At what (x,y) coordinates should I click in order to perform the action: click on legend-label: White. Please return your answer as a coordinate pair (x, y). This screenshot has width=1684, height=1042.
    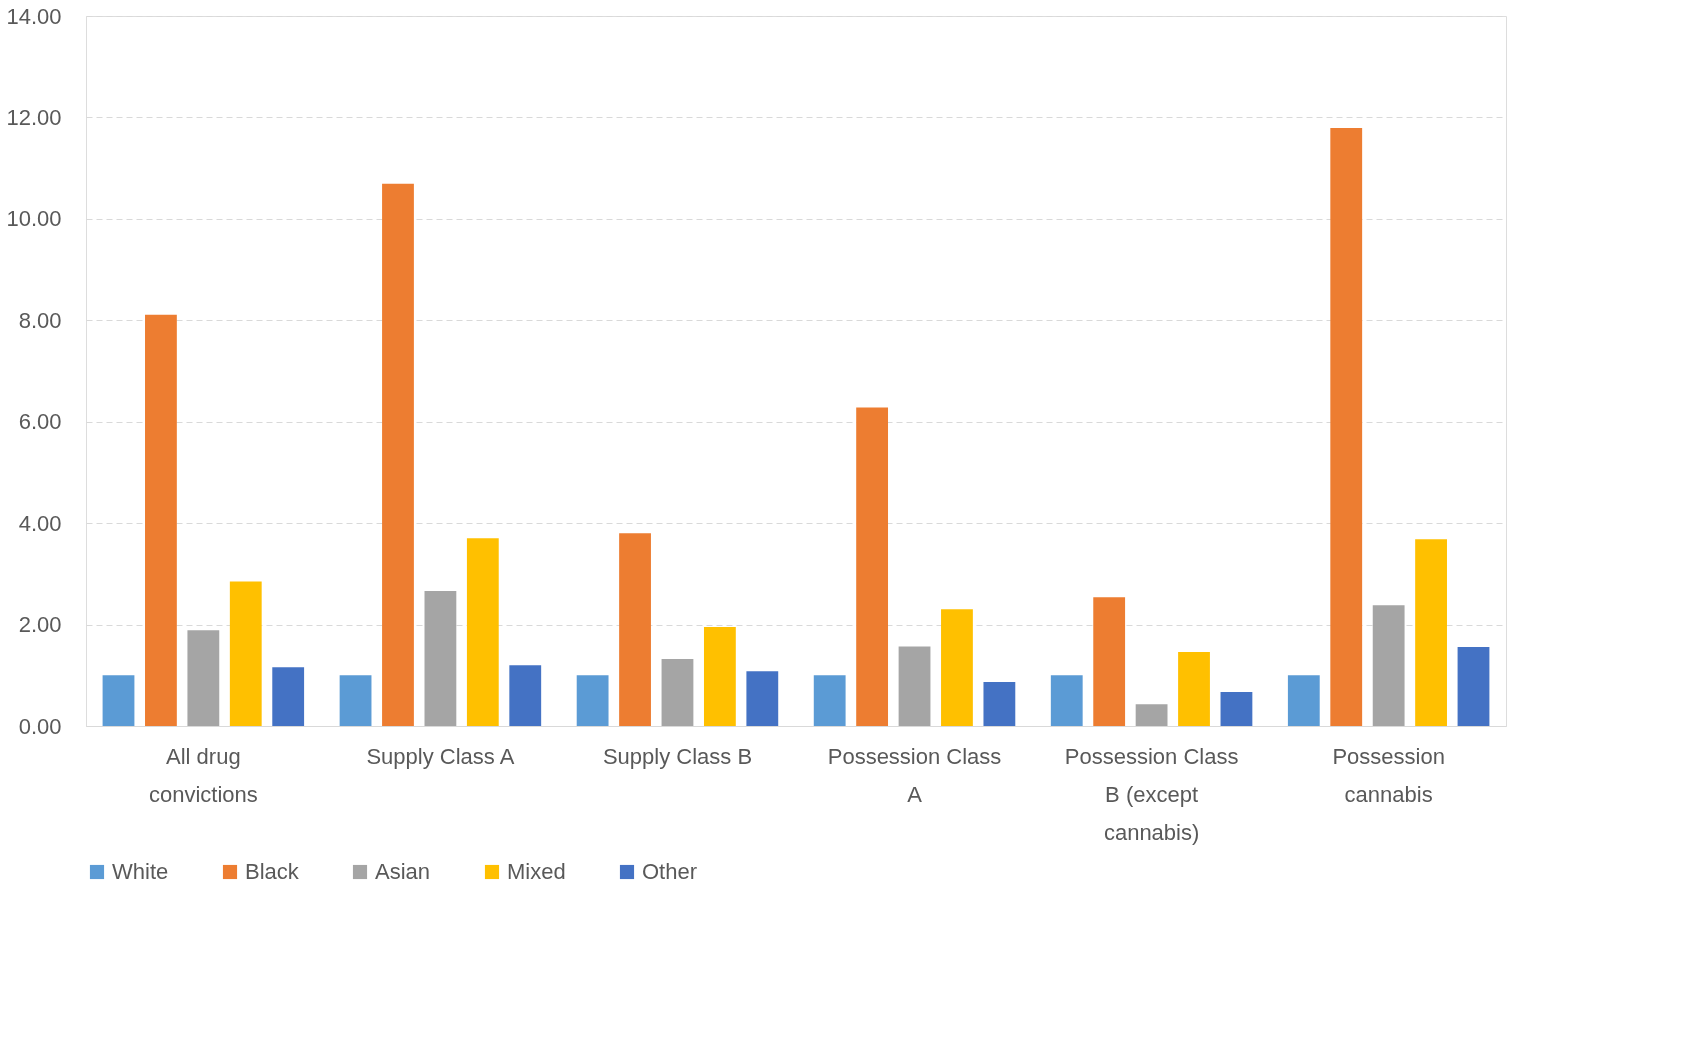
    Looking at the image, I should click on (140, 871).